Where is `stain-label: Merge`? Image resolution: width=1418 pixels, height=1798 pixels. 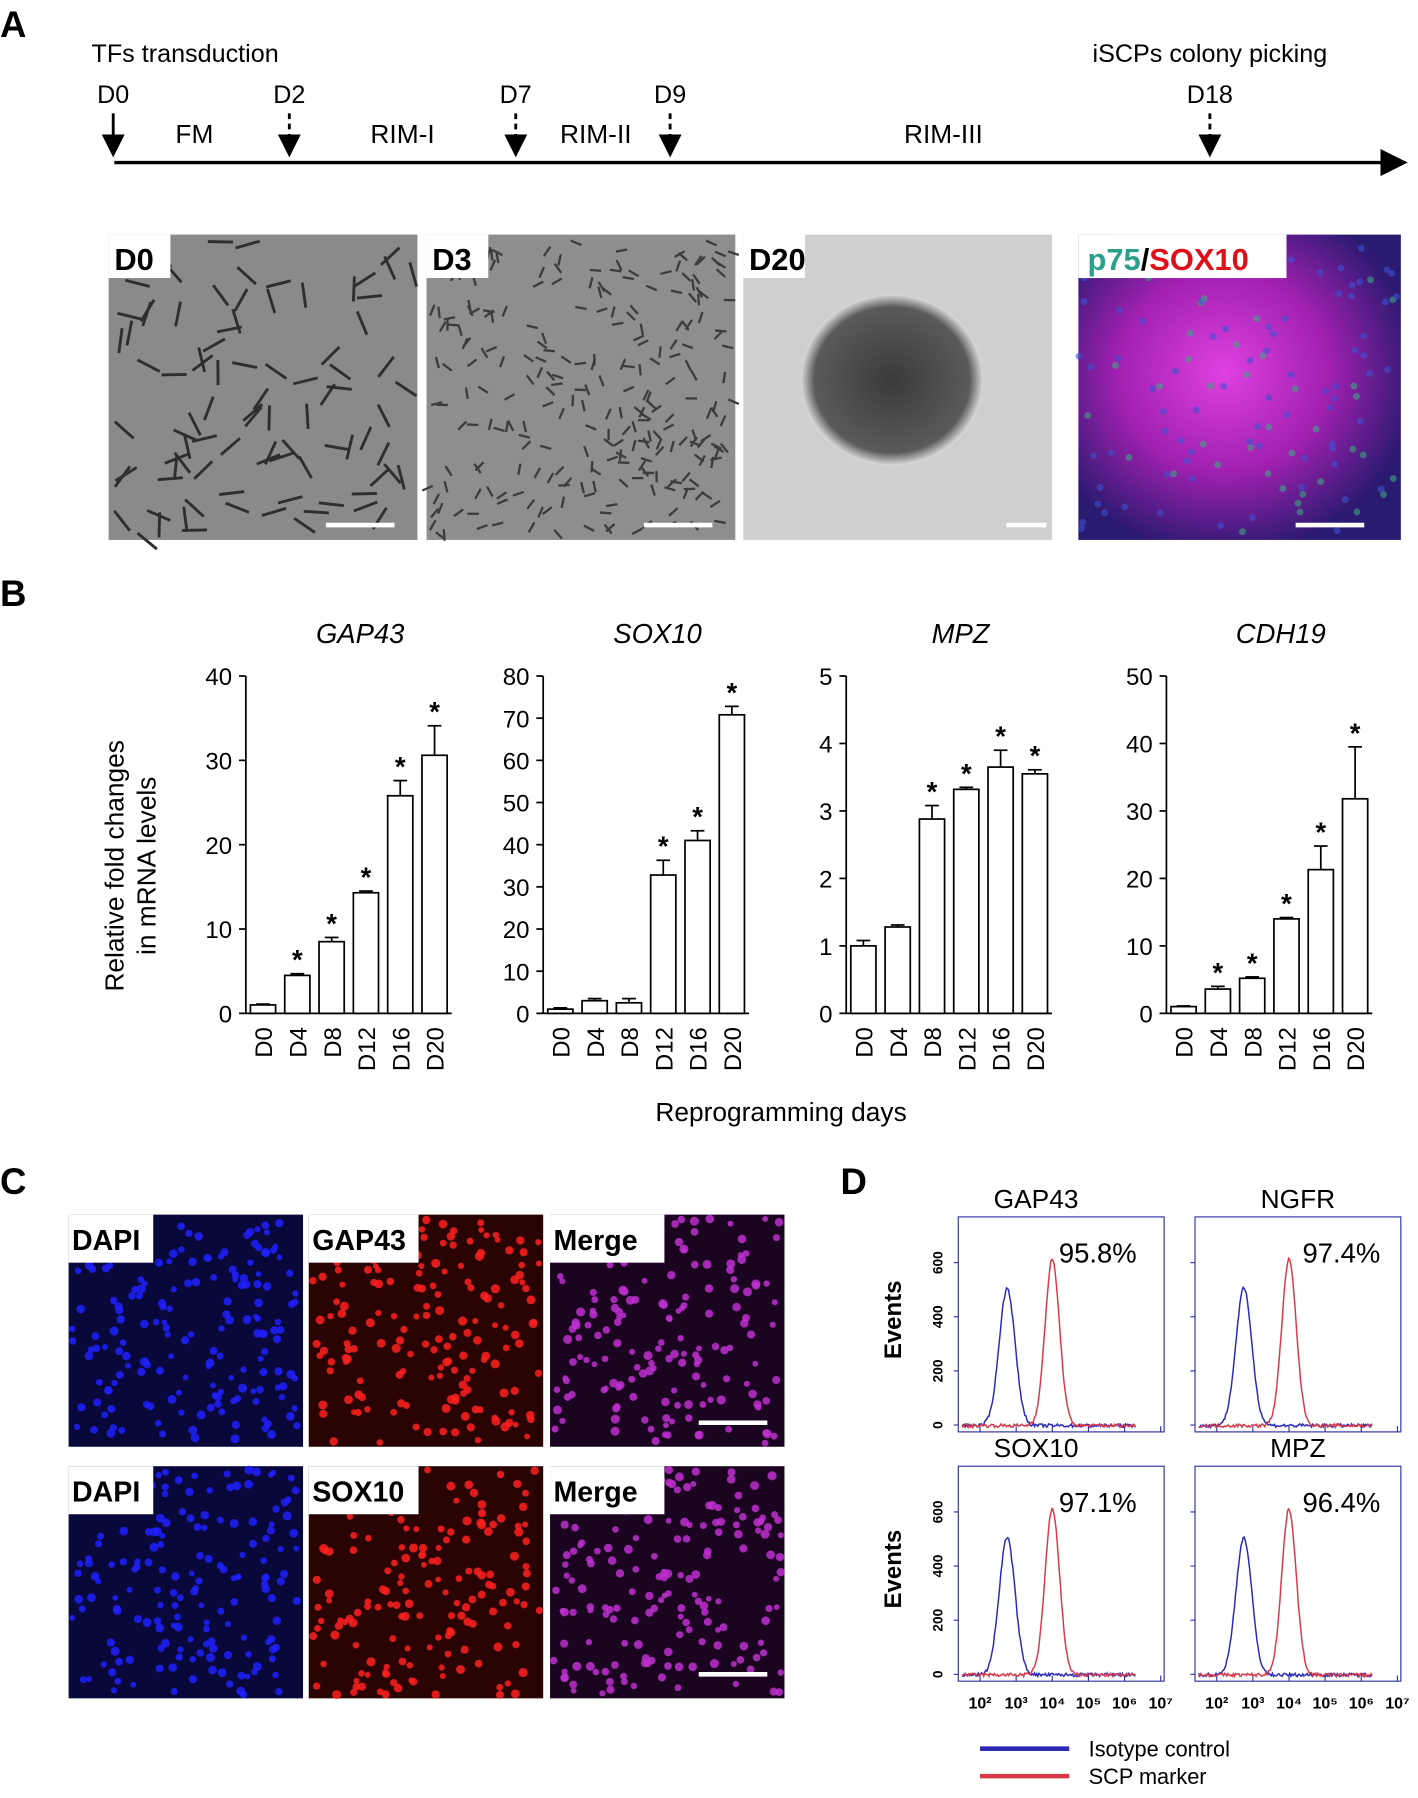 stain-label: Merge is located at coordinates (595, 1493).